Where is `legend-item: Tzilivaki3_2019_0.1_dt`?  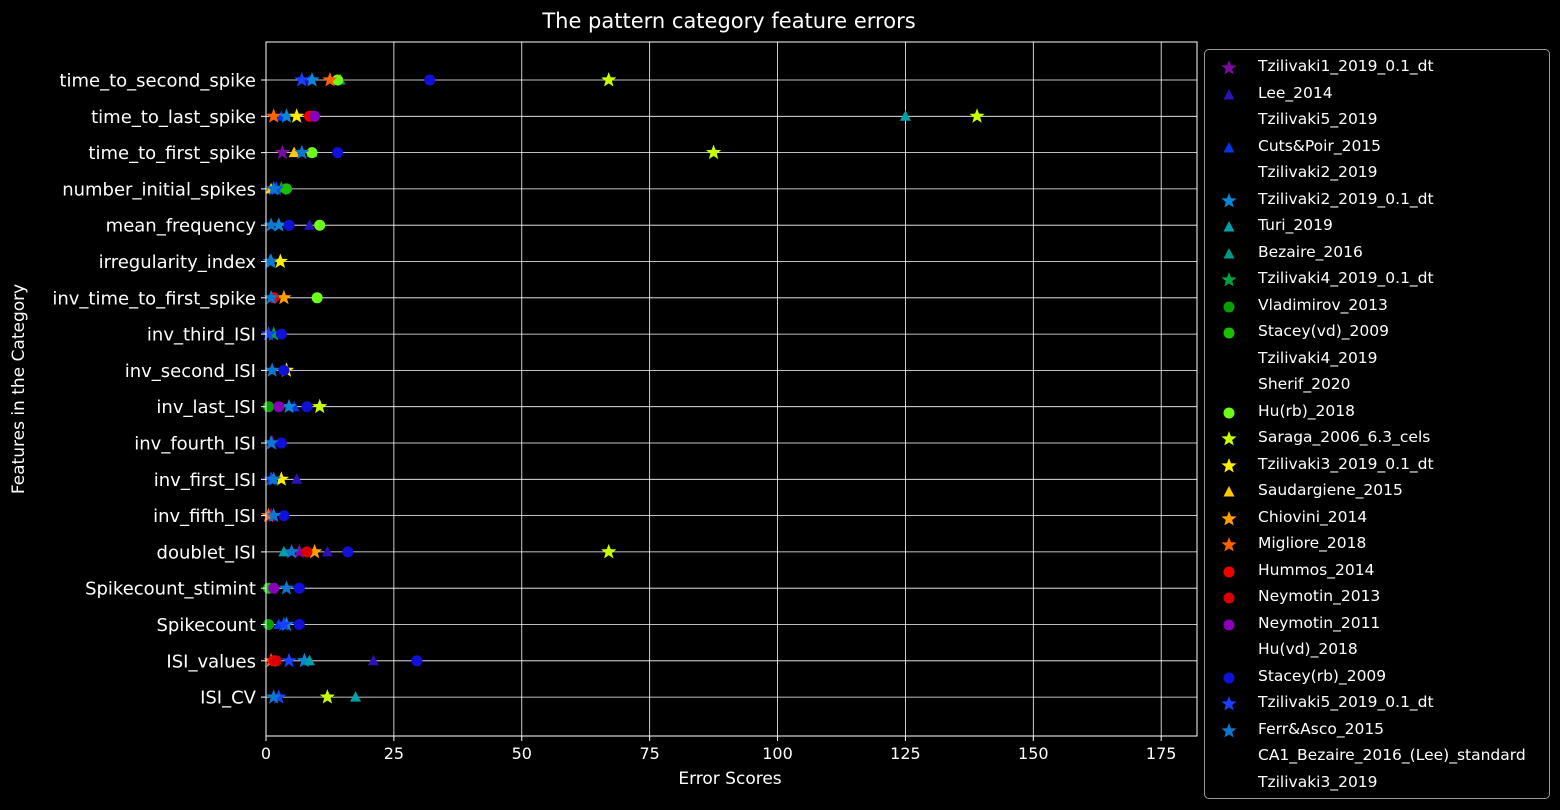
legend-item: Tzilivaki3_2019_0.1_dt is located at coordinates (1377, 465).